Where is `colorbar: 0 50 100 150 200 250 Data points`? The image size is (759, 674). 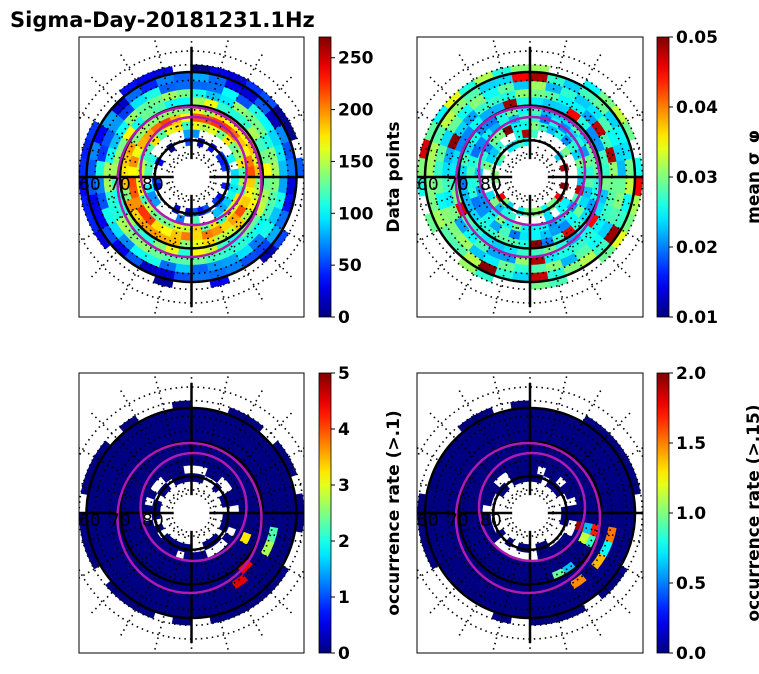
colorbar: 0 50 100 150 200 250 Data points is located at coordinates (361, 182).